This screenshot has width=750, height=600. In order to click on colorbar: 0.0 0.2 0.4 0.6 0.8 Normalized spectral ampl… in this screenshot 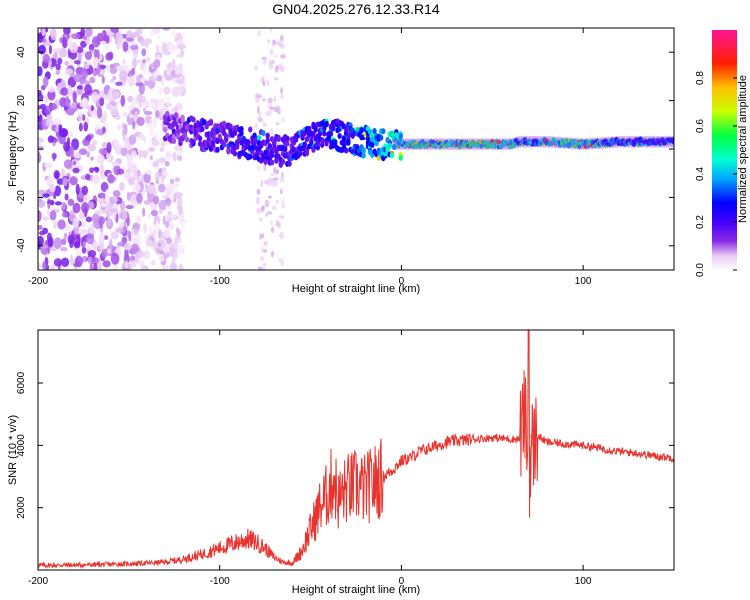, I will do `click(722, 153)`.